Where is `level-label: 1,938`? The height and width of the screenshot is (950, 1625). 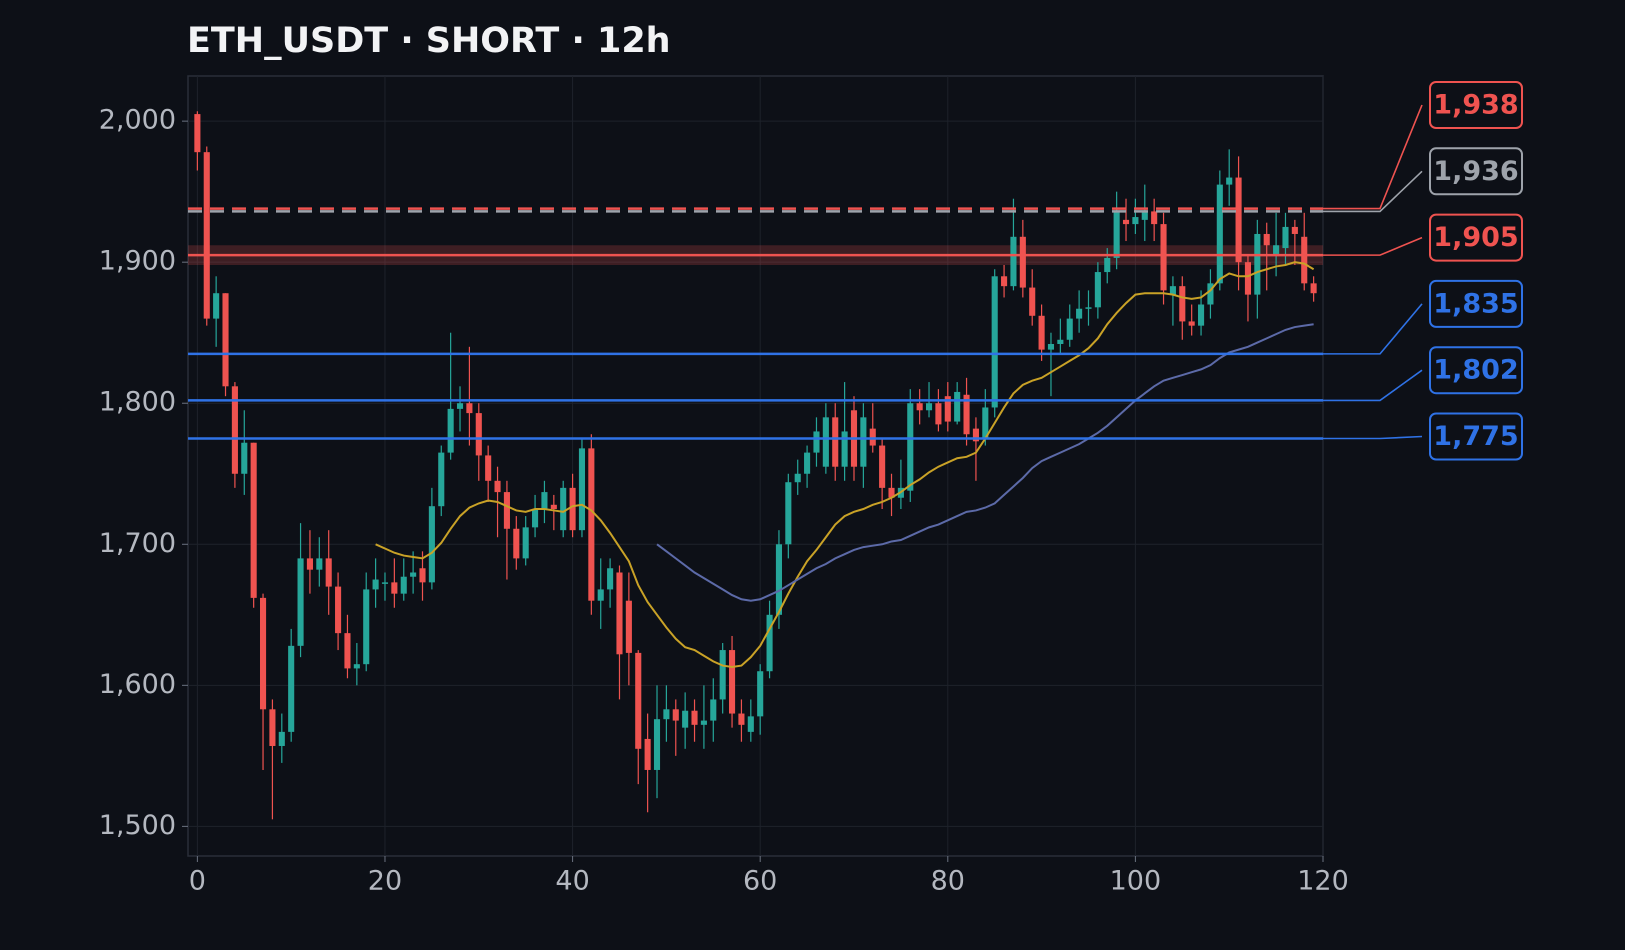
level-label: 1,938 is located at coordinates (1475, 105).